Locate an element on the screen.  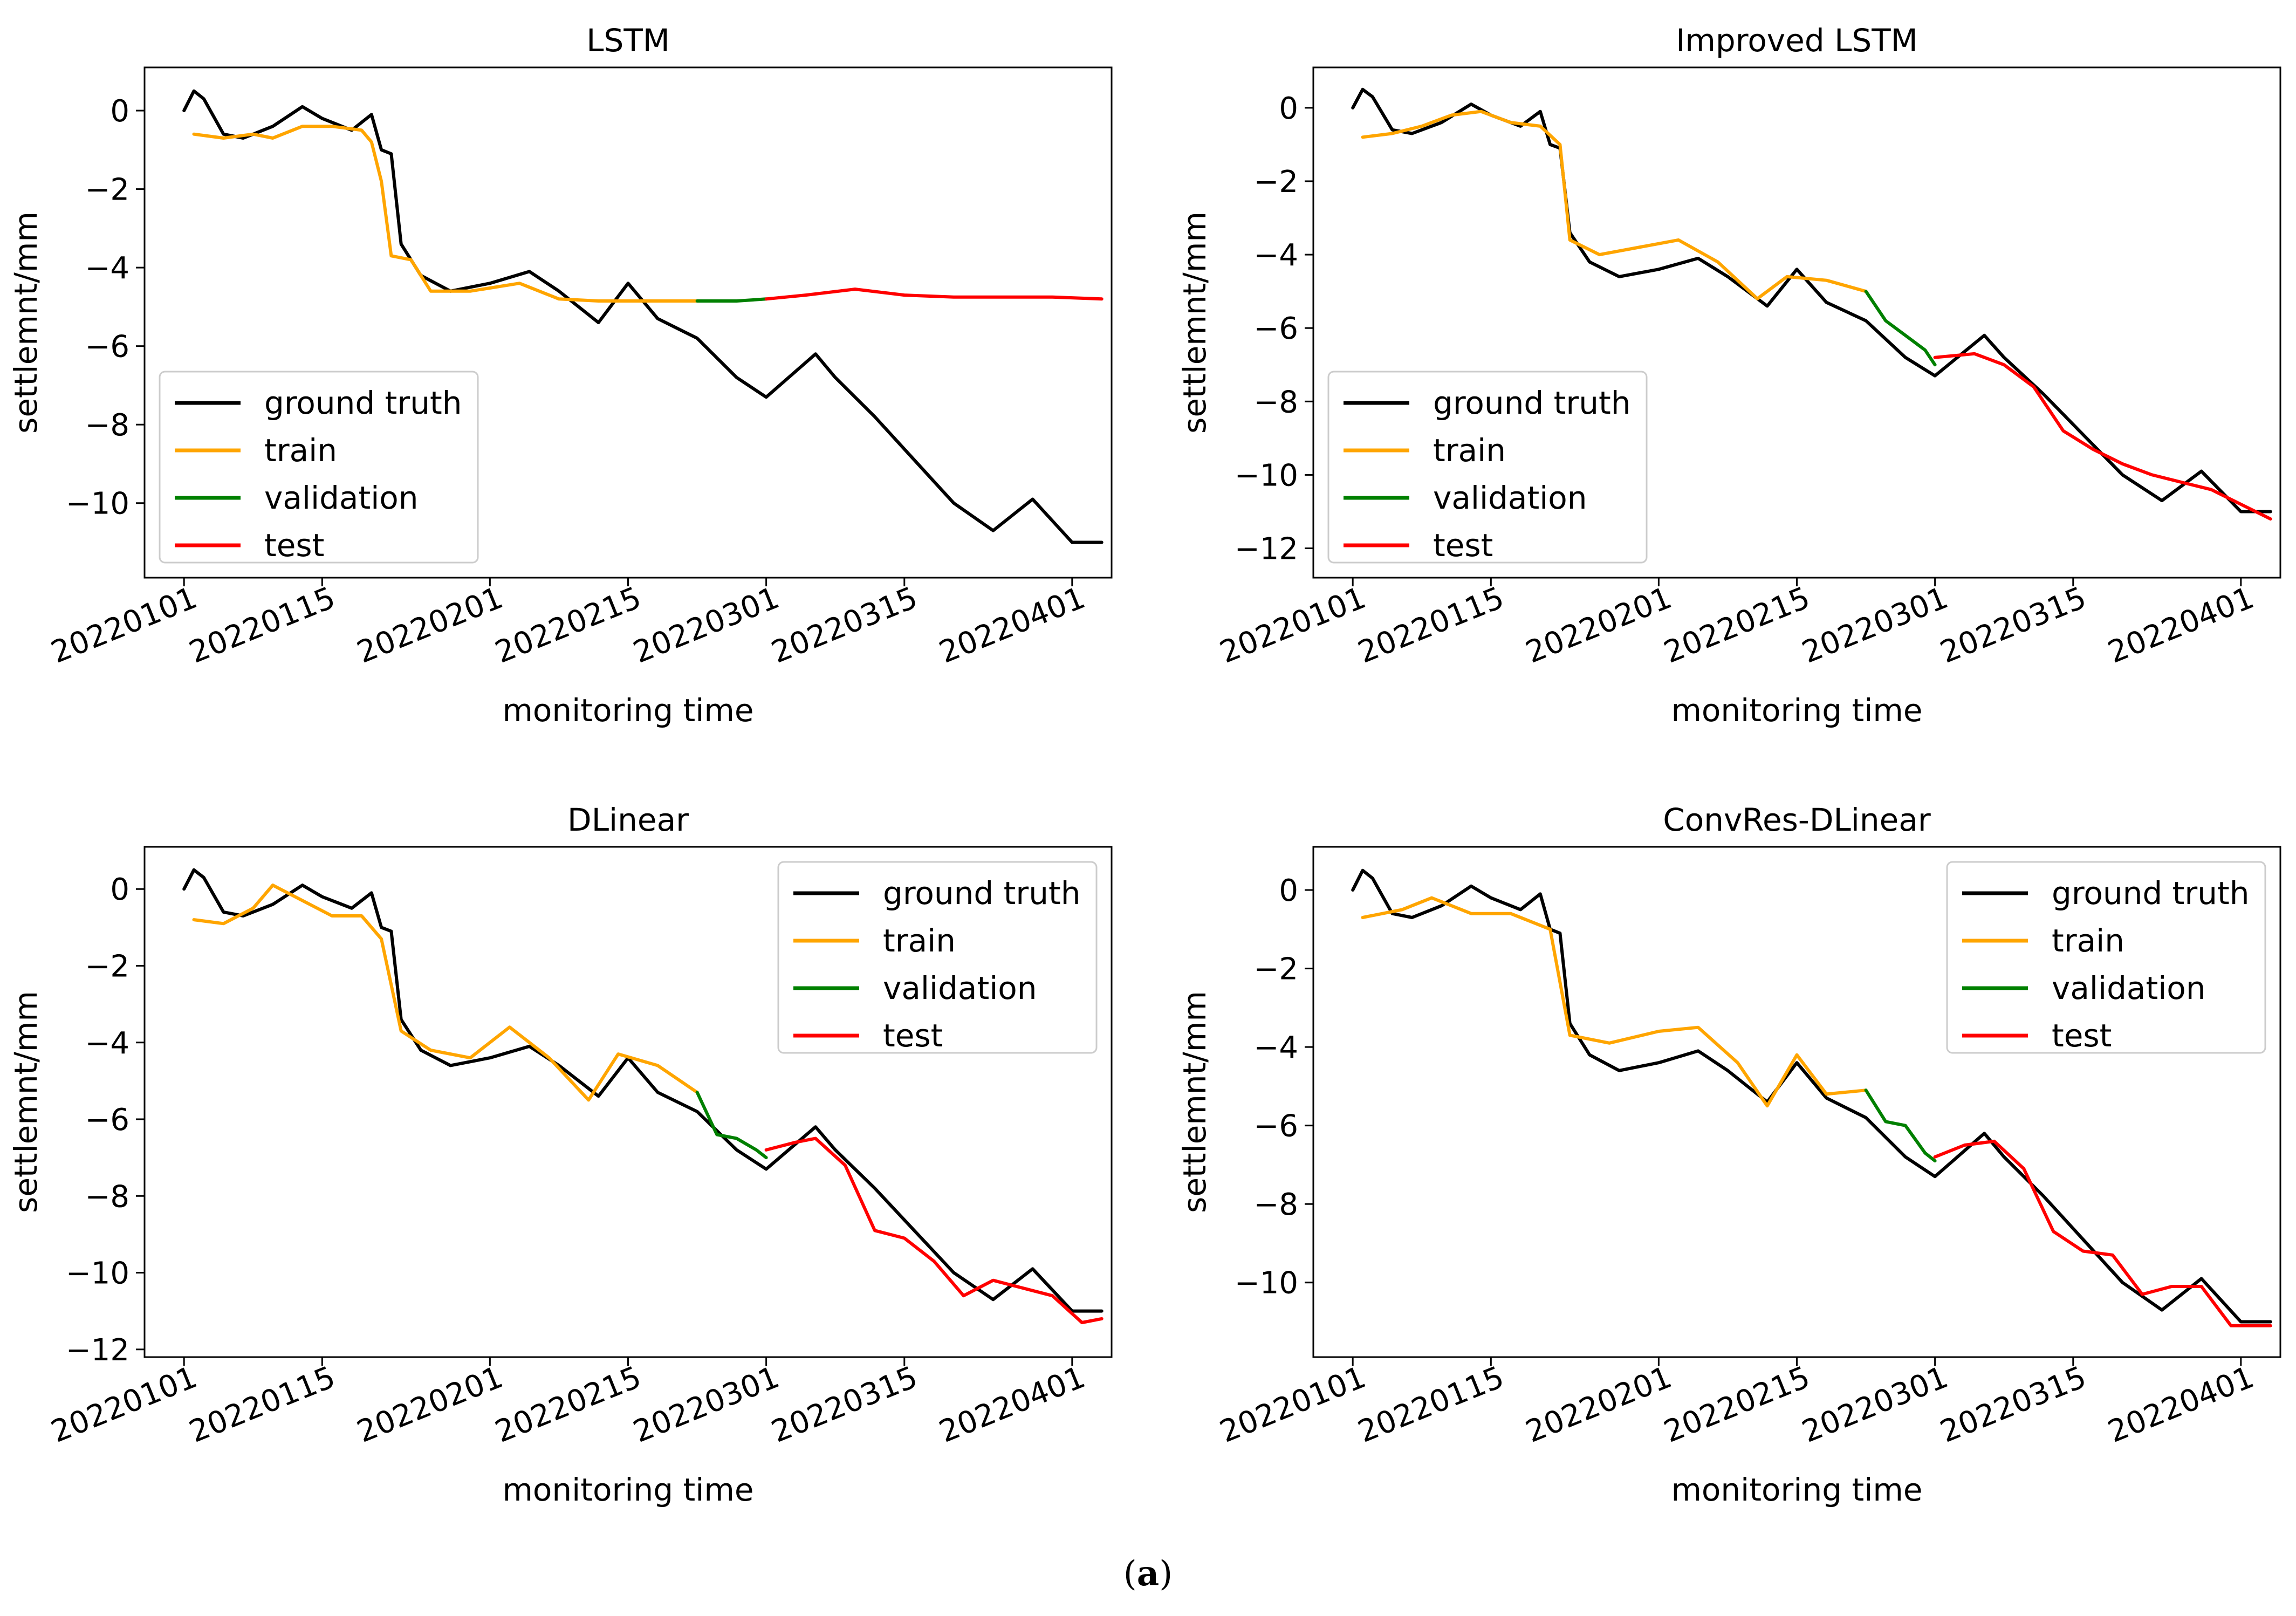
caption-close: ) is located at coordinates (1166, 1574).